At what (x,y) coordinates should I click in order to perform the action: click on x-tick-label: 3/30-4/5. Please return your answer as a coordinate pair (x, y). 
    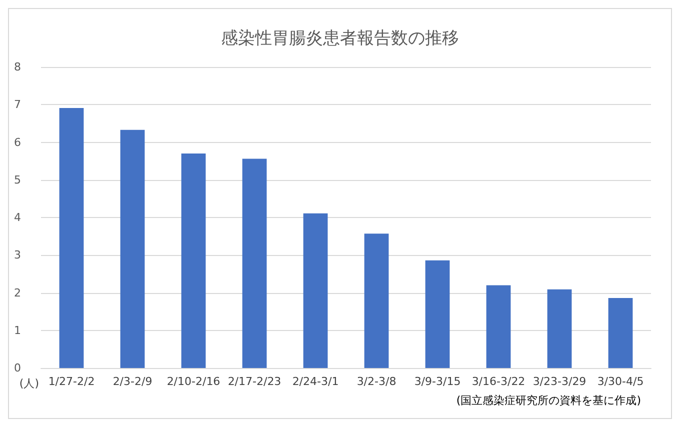
    Looking at the image, I should click on (620, 381).